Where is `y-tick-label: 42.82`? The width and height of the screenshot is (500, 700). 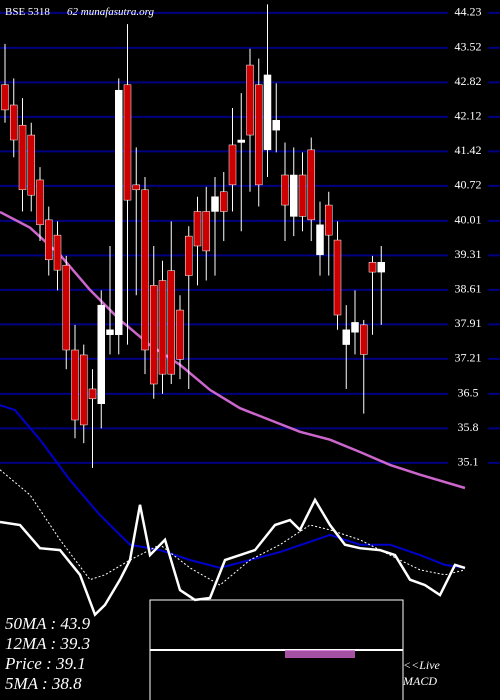 y-tick-label: 42.82 is located at coordinates (468, 81).